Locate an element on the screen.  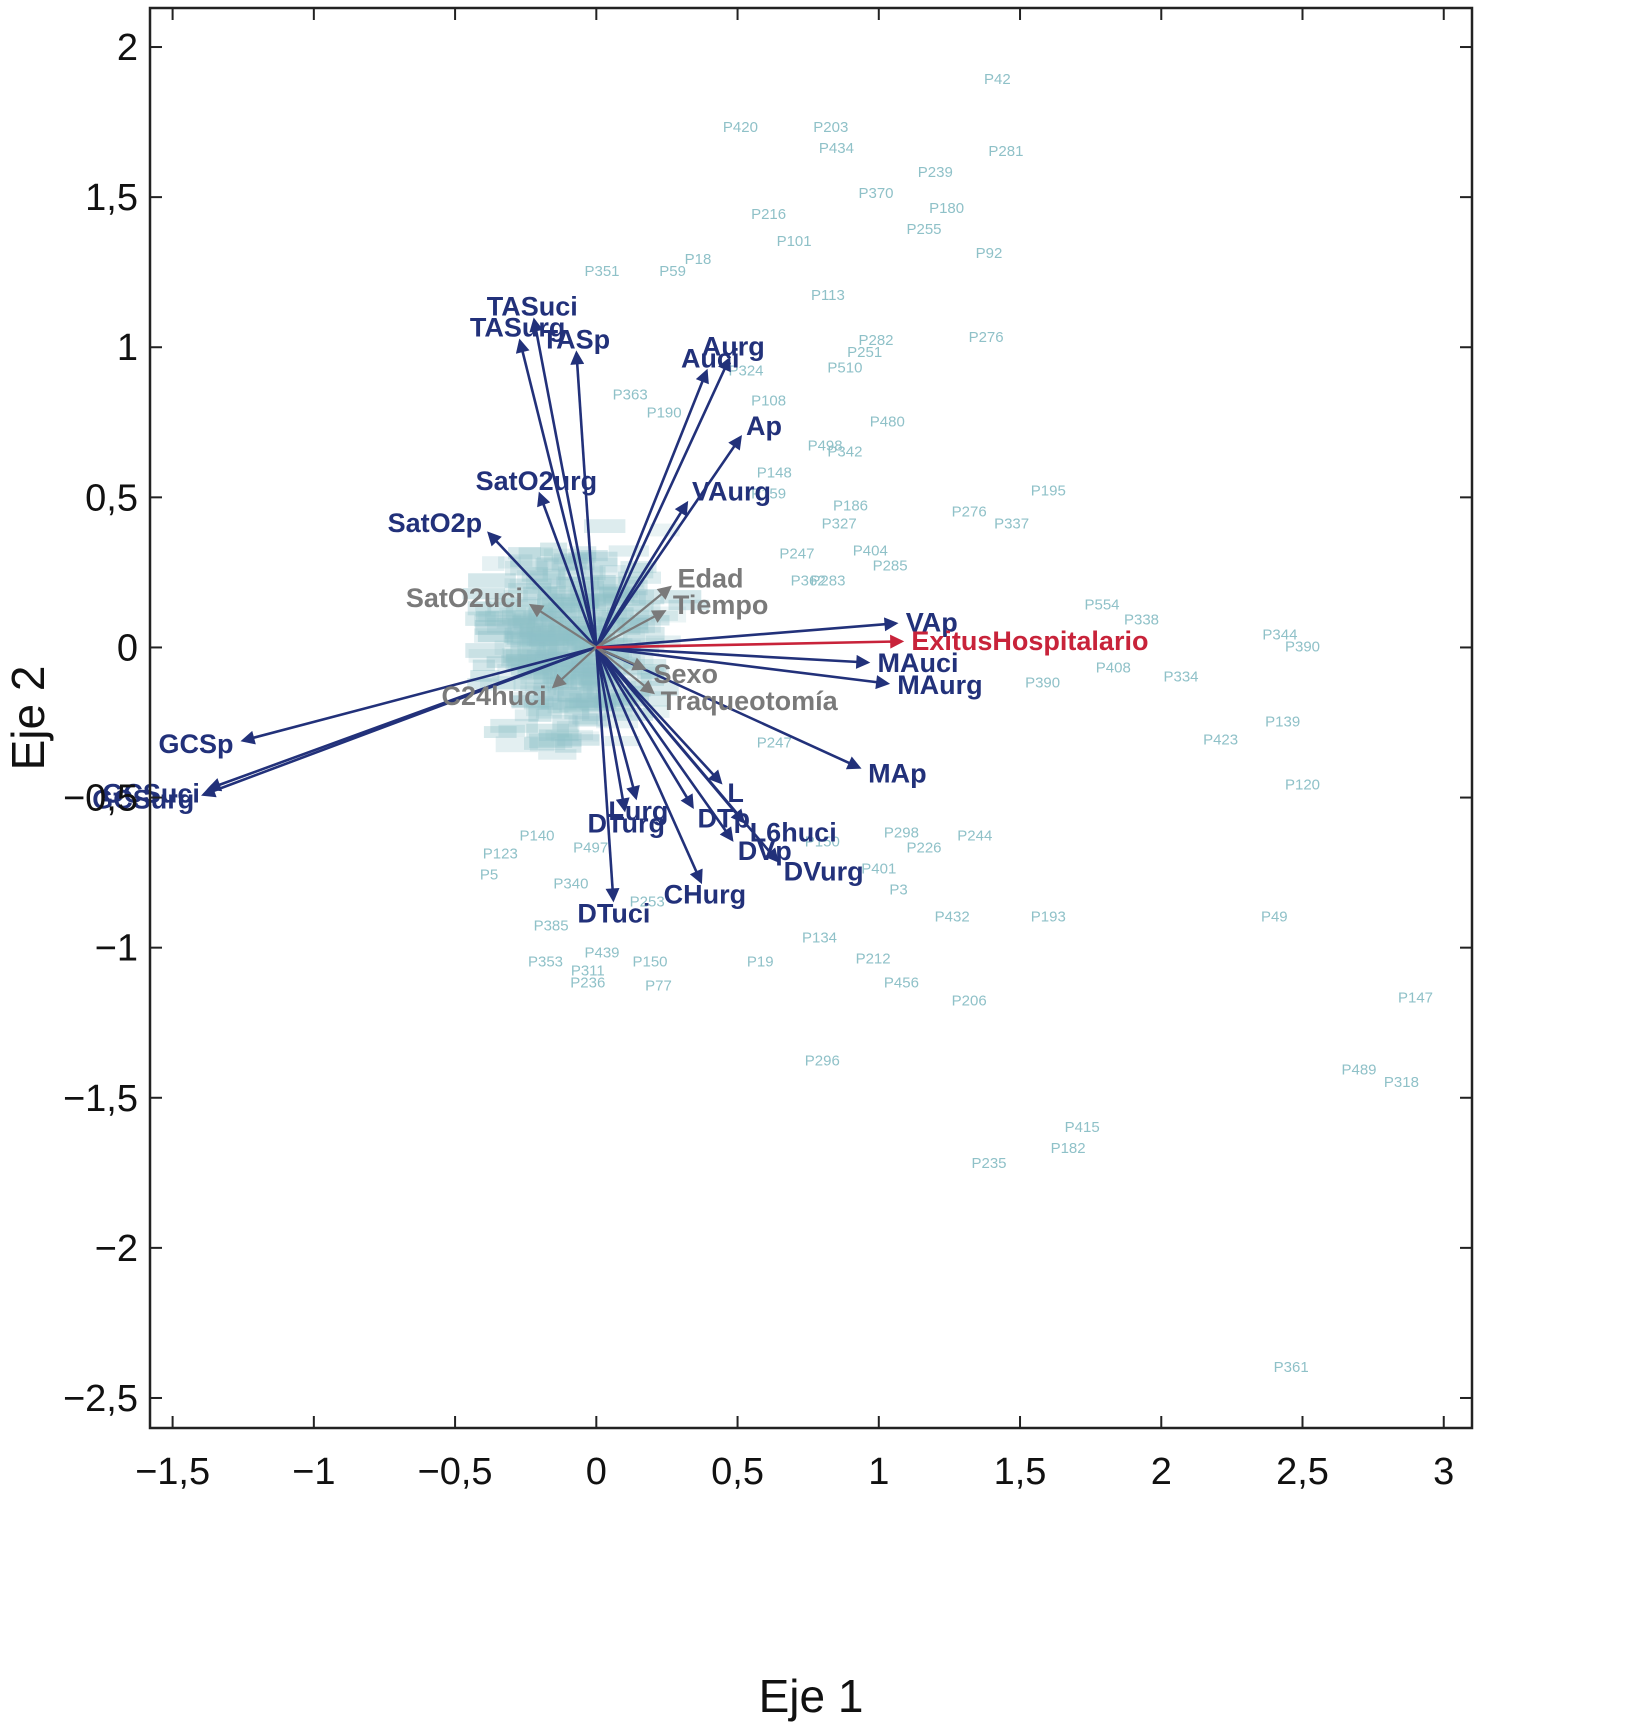
y-tick-label: 1,5 is located at coordinates (111, 198).